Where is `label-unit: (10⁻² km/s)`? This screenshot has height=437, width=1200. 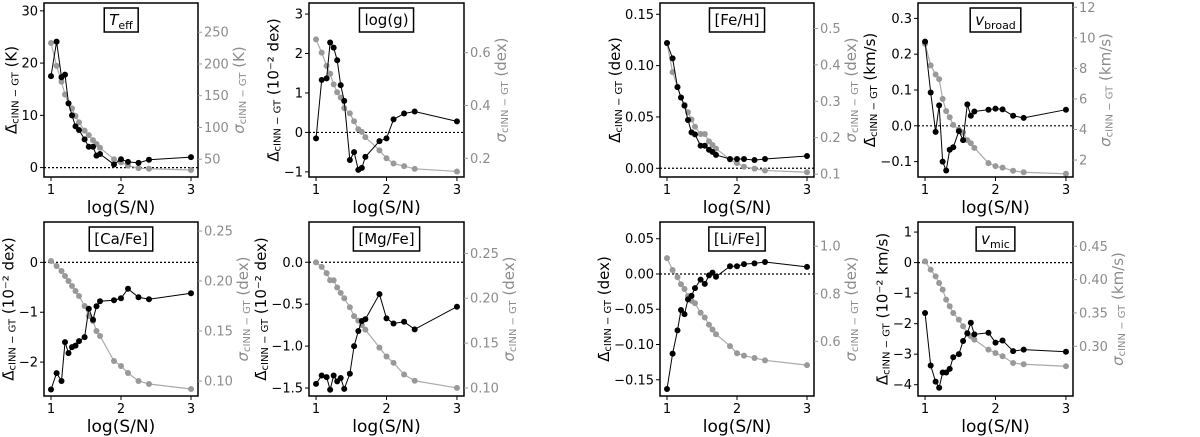
label-unit: (10⁻² km/s) is located at coordinates (882, 278).